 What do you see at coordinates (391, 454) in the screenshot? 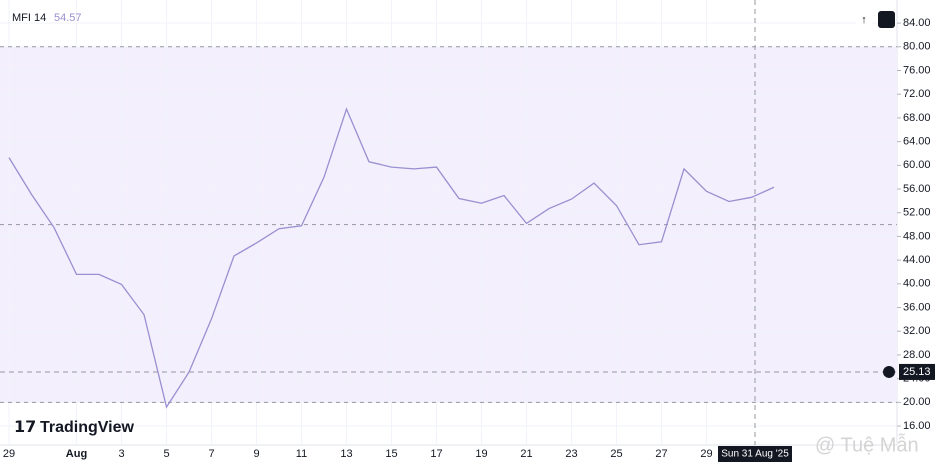
I see `x-tick-label: 15` at bounding box center [391, 454].